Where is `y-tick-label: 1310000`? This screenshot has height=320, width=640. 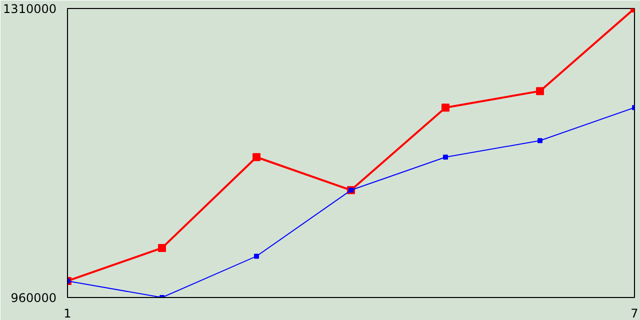 y-tick-label: 1310000 is located at coordinates (30, 9).